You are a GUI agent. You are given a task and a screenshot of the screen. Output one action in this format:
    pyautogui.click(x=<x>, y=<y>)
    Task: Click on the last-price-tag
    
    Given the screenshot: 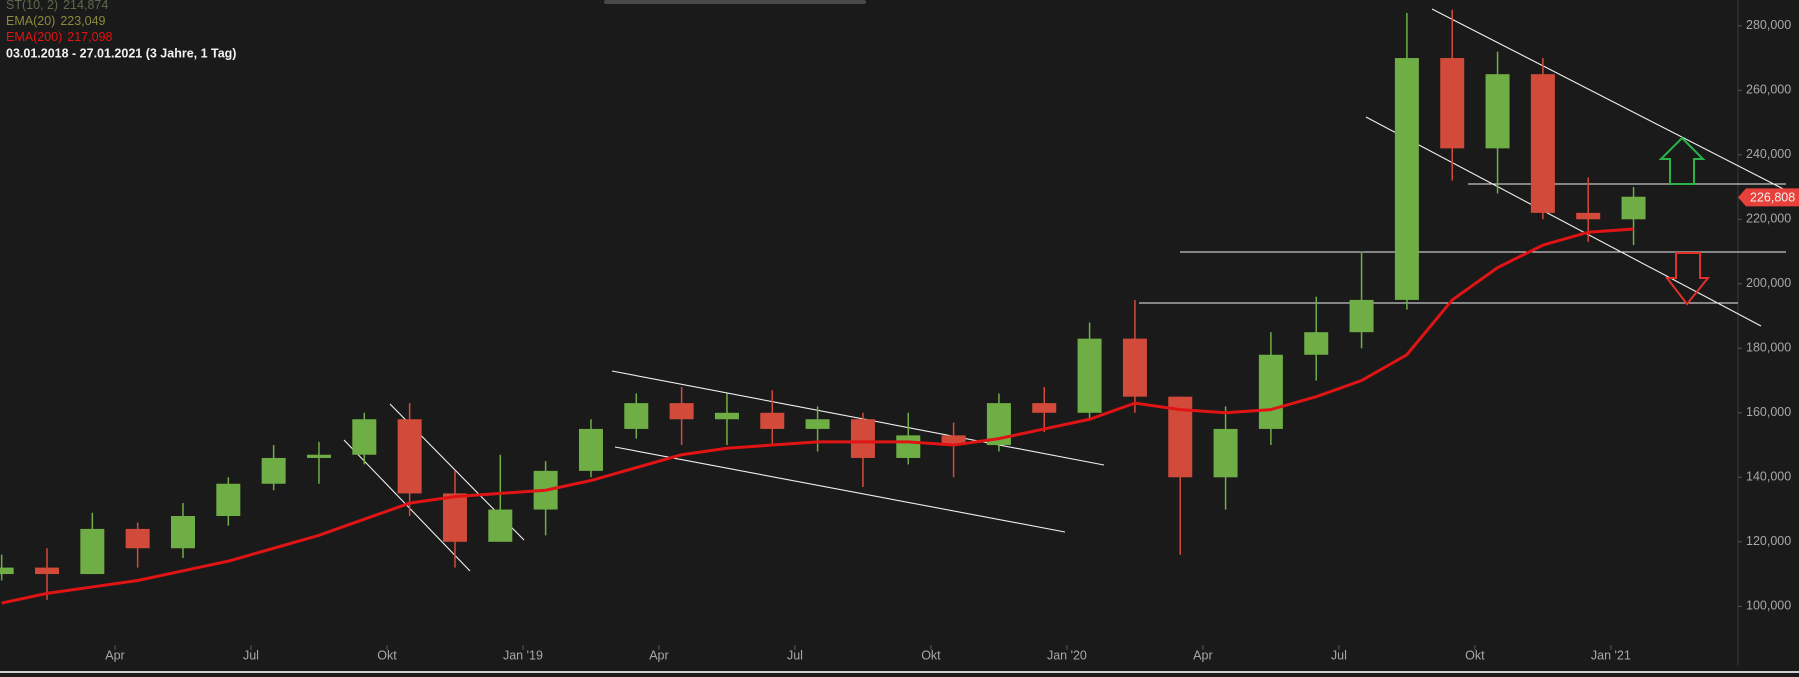 What is the action you would take?
    pyautogui.click(x=1768, y=197)
    